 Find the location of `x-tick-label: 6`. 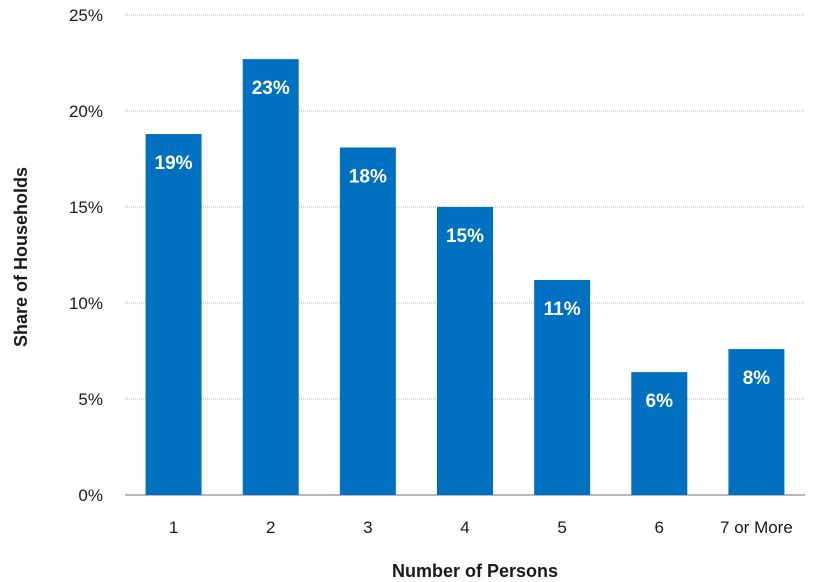

x-tick-label: 6 is located at coordinates (659, 527).